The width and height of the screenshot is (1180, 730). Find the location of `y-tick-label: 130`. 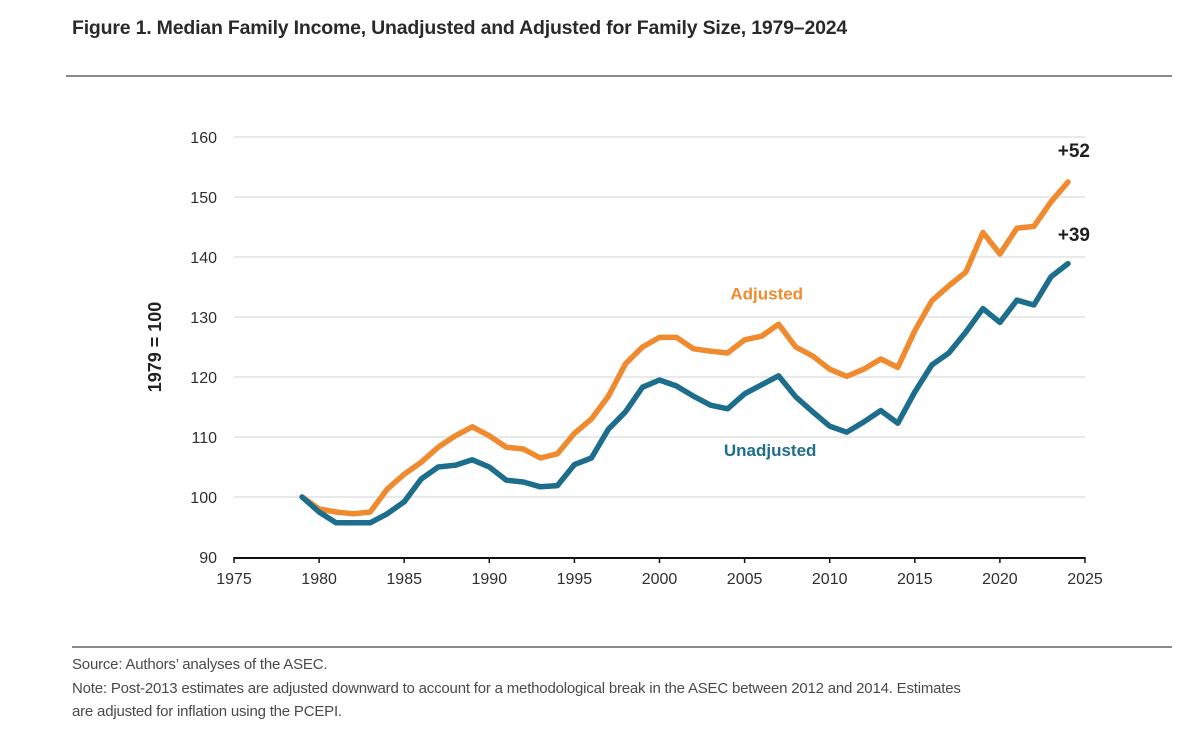

y-tick-label: 130 is located at coordinates (203, 318).